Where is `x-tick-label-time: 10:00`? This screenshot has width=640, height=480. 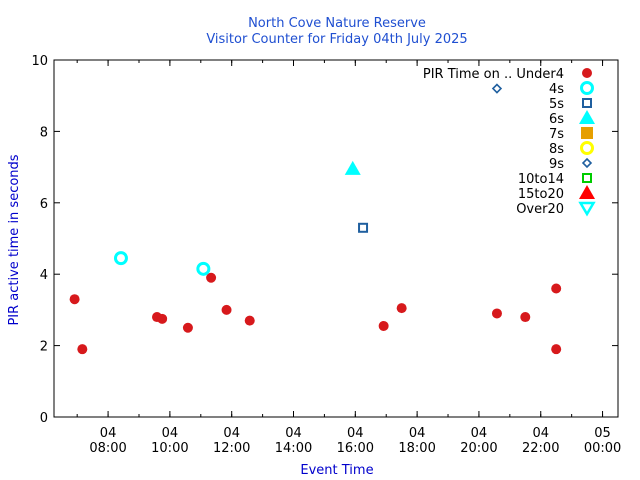 x-tick-label-time: 10:00 is located at coordinates (169, 448).